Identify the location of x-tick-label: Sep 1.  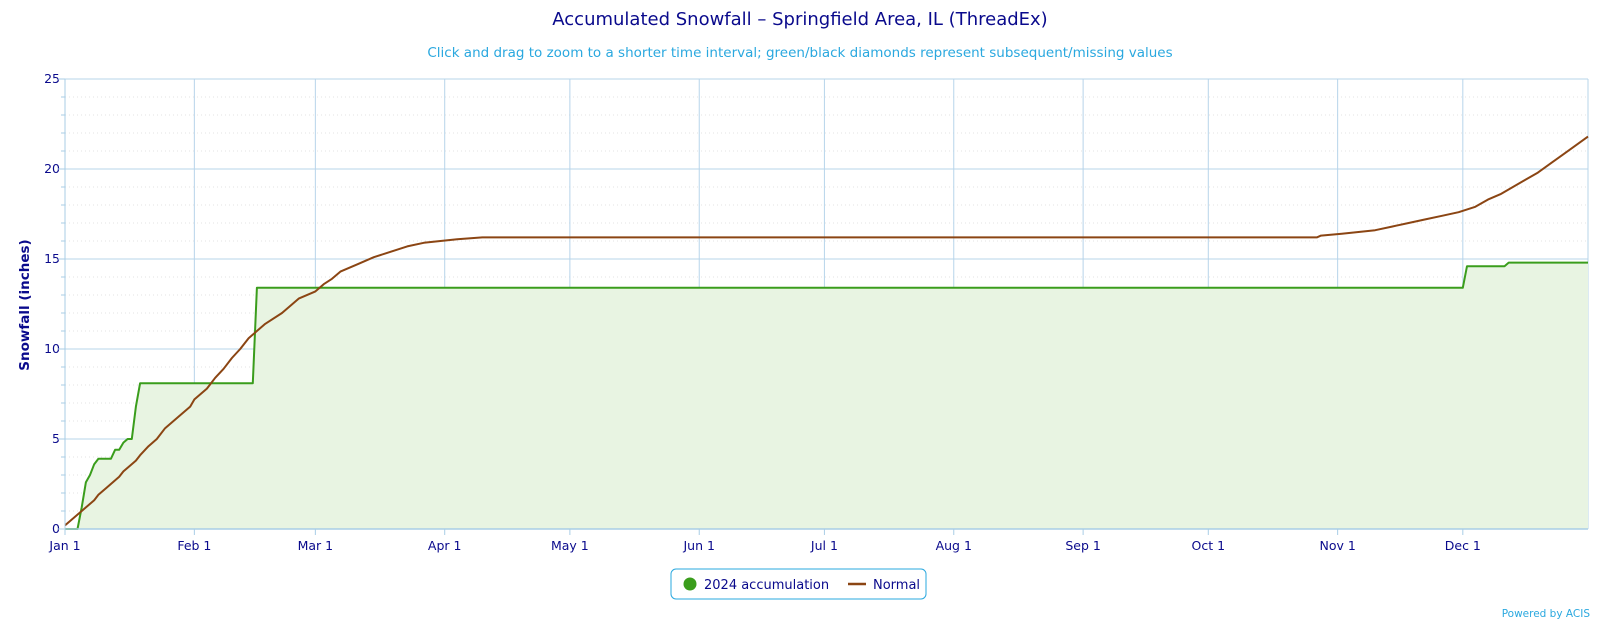
(1083, 545).